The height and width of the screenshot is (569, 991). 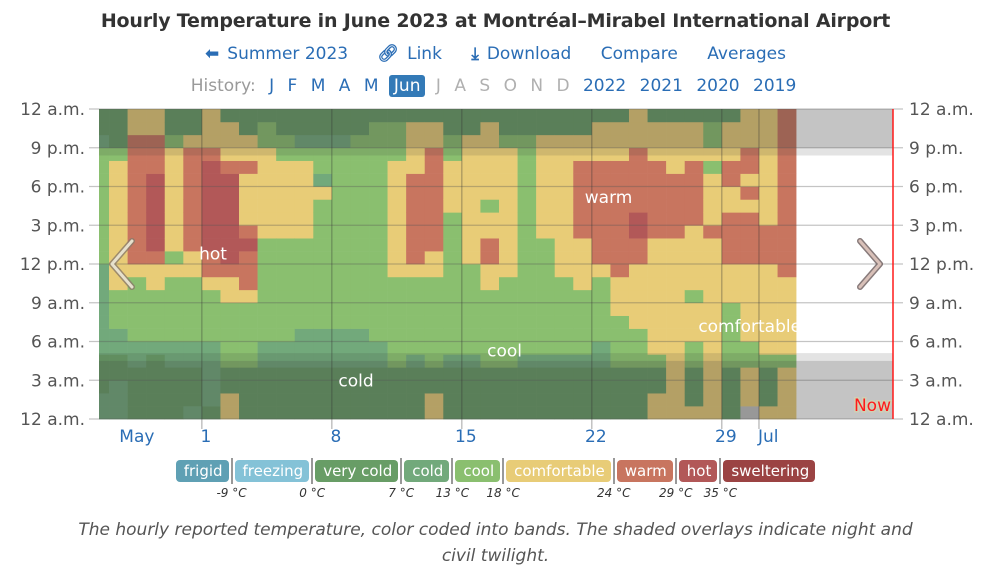 I want to click on history-year-2021: 2021, so click(x=661, y=86).